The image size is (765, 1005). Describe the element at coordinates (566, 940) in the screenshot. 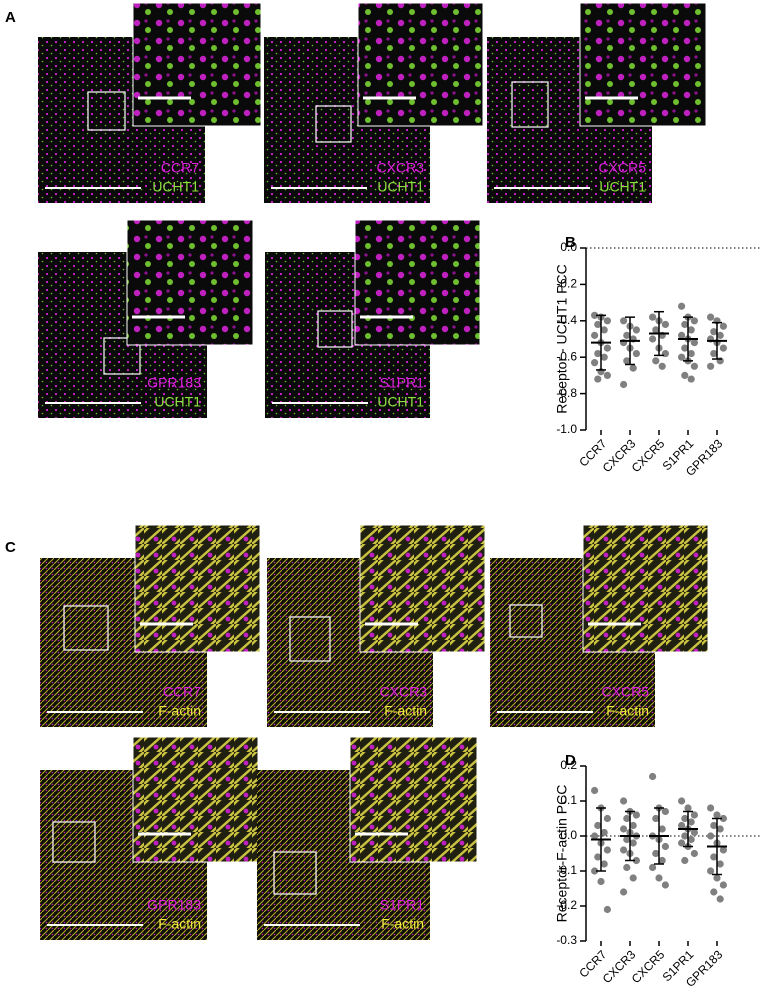

I see `y-tick-label: -0.3` at that location.